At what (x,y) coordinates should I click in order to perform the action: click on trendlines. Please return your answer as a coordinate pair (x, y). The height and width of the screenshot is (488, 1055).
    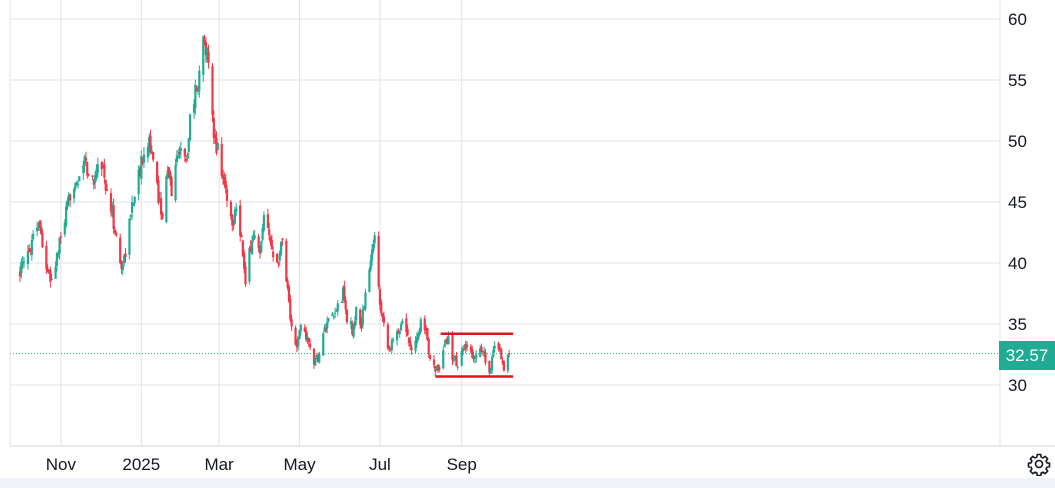
    Looking at the image, I should click on (505, 355).